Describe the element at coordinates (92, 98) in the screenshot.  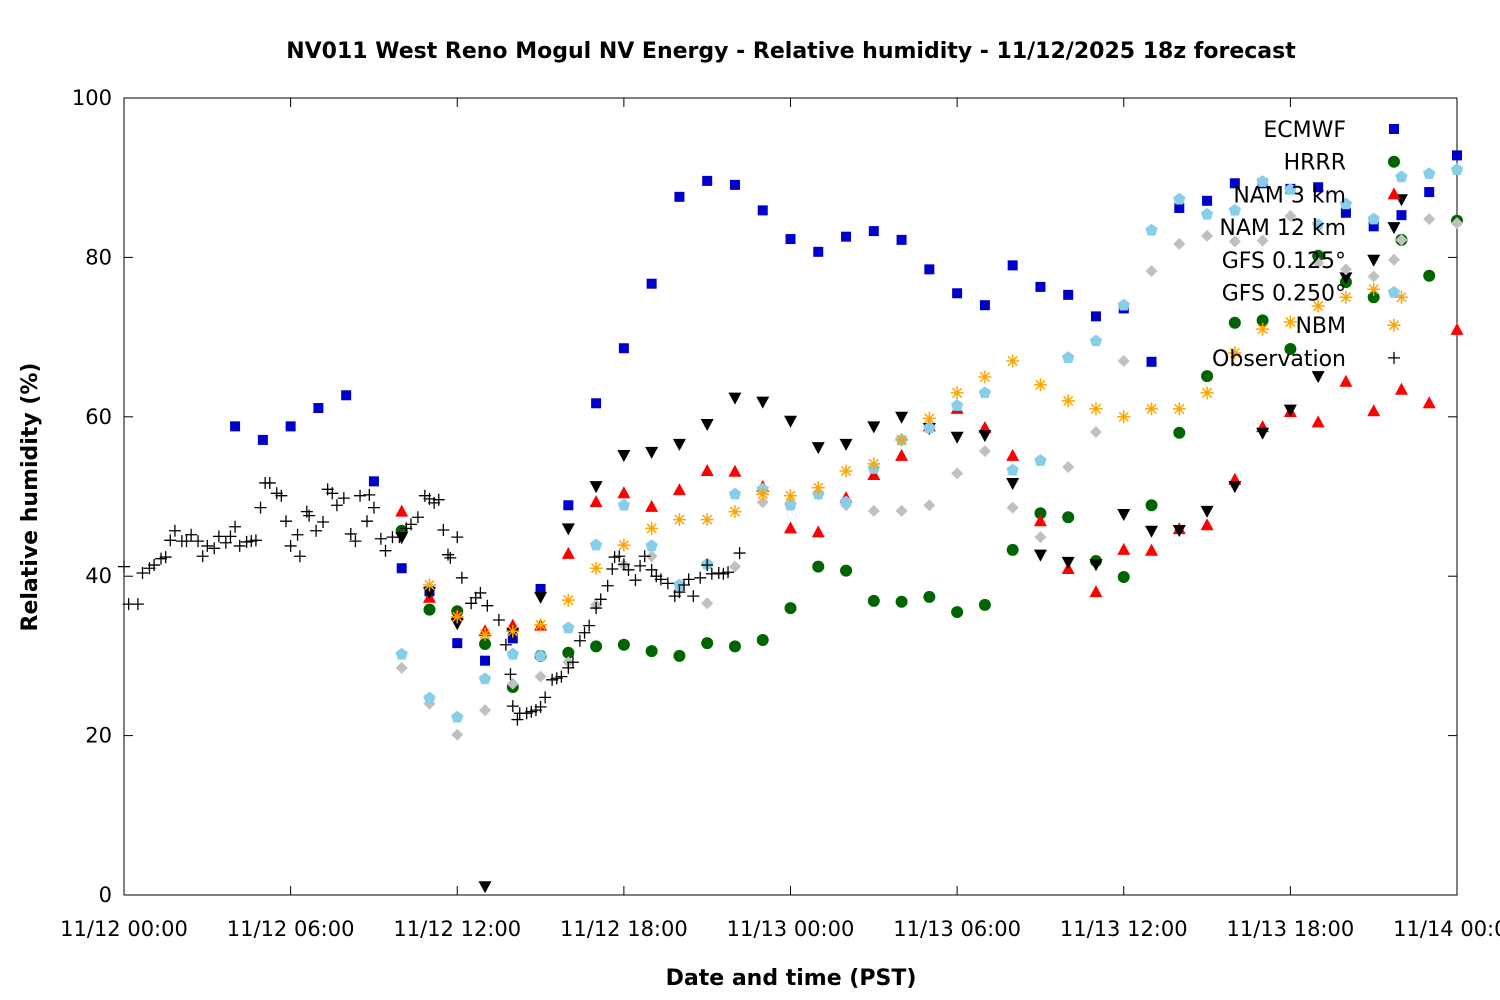
I see `y-tick-label: 100` at that location.